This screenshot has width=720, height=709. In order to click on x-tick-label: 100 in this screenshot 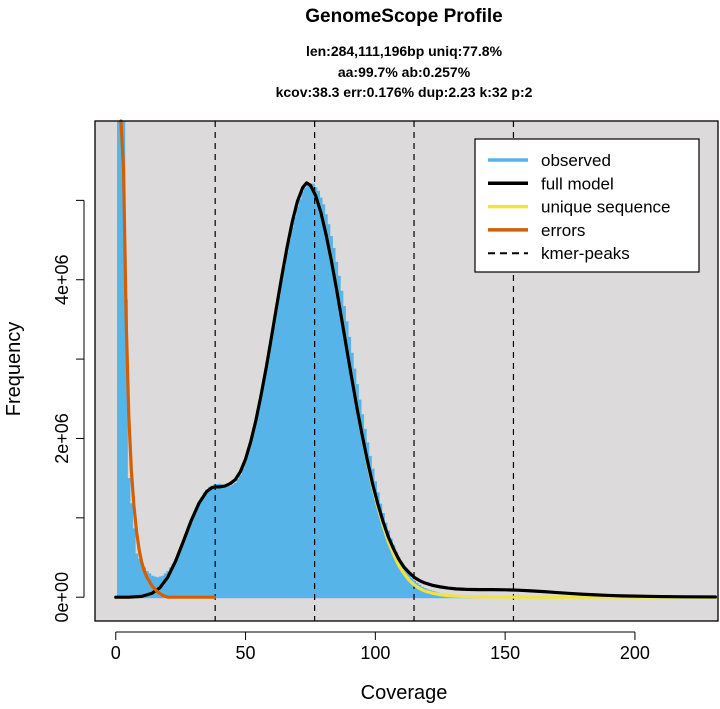, I will do `click(375, 653)`.